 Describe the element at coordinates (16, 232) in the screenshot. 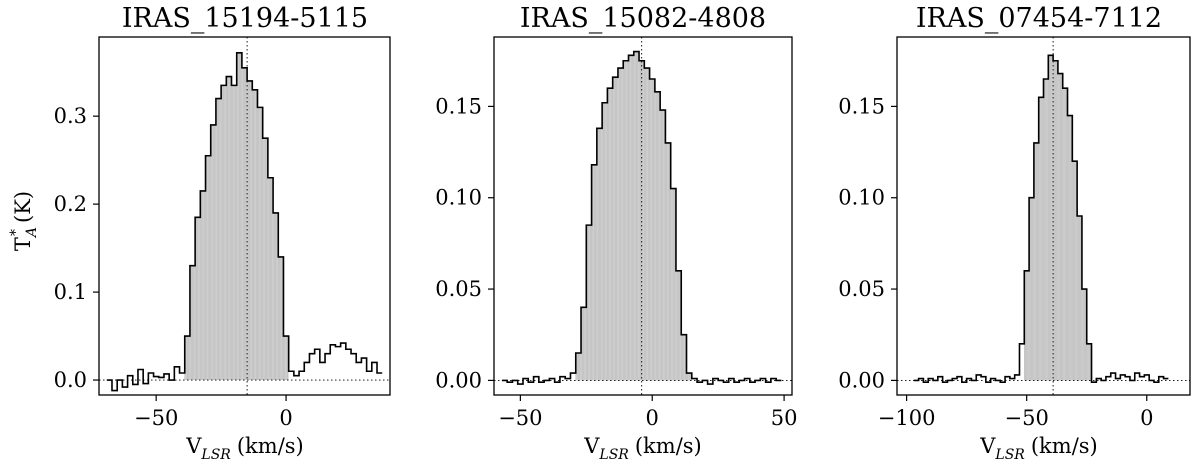

I see `y-axis-label-sup: *` at that location.